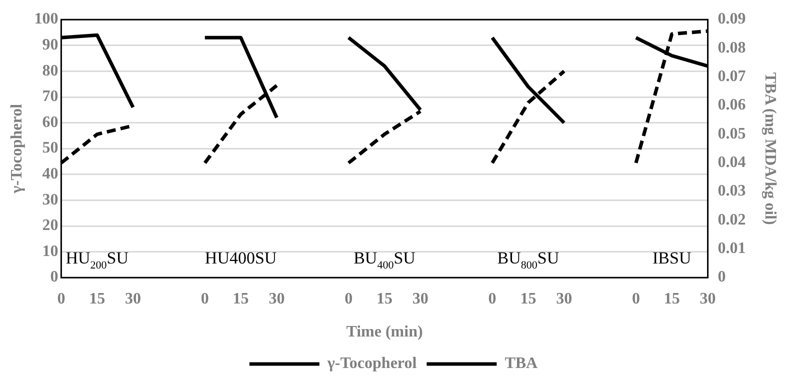 The height and width of the screenshot is (382, 791). What do you see at coordinates (732, 163) in the screenshot?
I see `y2-tick-label: 0.04` at bounding box center [732, 163].